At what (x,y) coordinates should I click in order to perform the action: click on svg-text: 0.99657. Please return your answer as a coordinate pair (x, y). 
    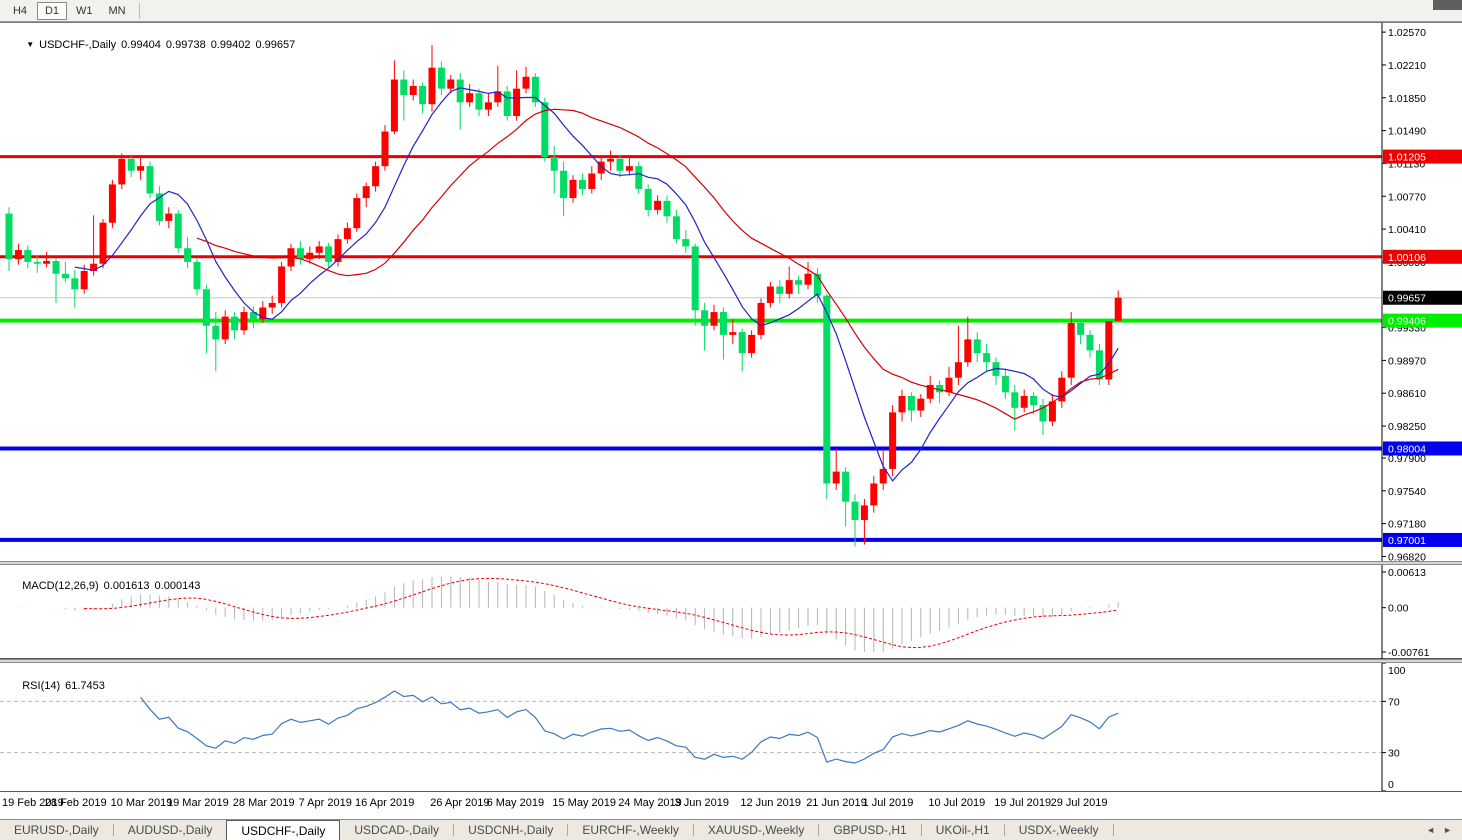
    Looking at the image, I should click on (1407, 299).